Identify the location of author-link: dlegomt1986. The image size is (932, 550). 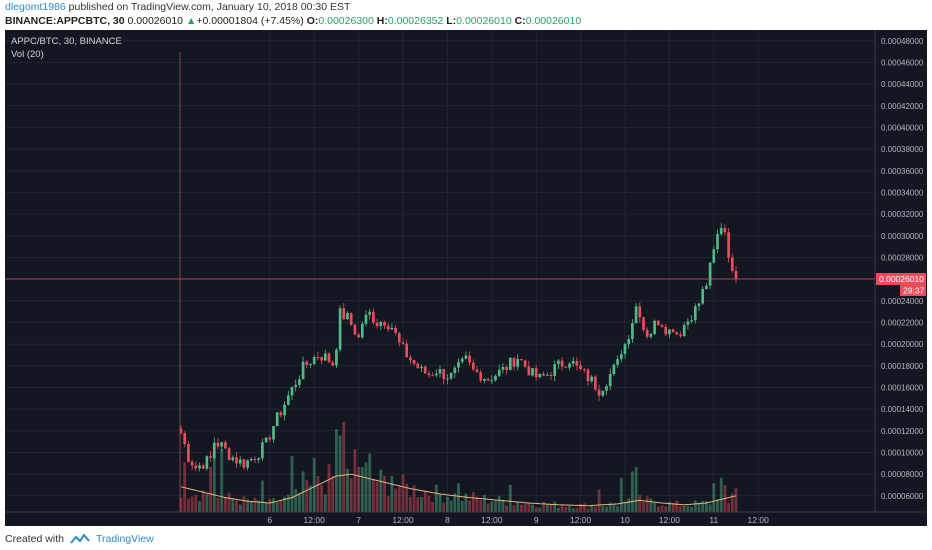
(35, 7).